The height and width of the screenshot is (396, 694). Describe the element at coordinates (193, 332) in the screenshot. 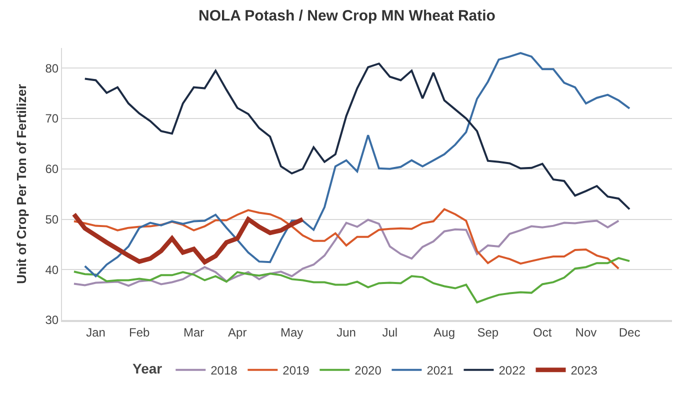

I see `x-tick-label: Mar` at that location.